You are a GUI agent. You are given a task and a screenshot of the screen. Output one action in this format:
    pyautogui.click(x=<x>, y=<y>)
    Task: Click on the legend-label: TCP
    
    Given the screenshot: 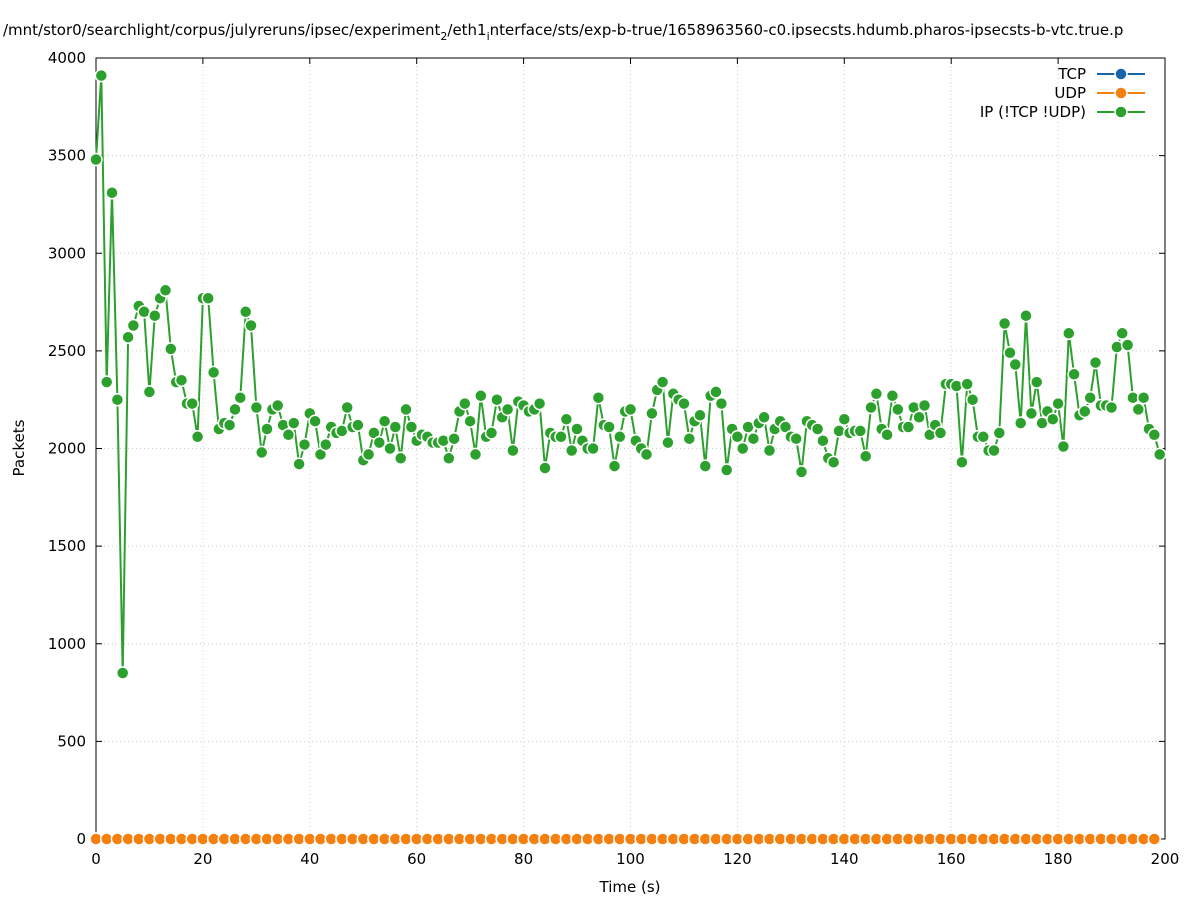 What is the action you would take?
    pyautogui.click(x=1071, y=74)
    